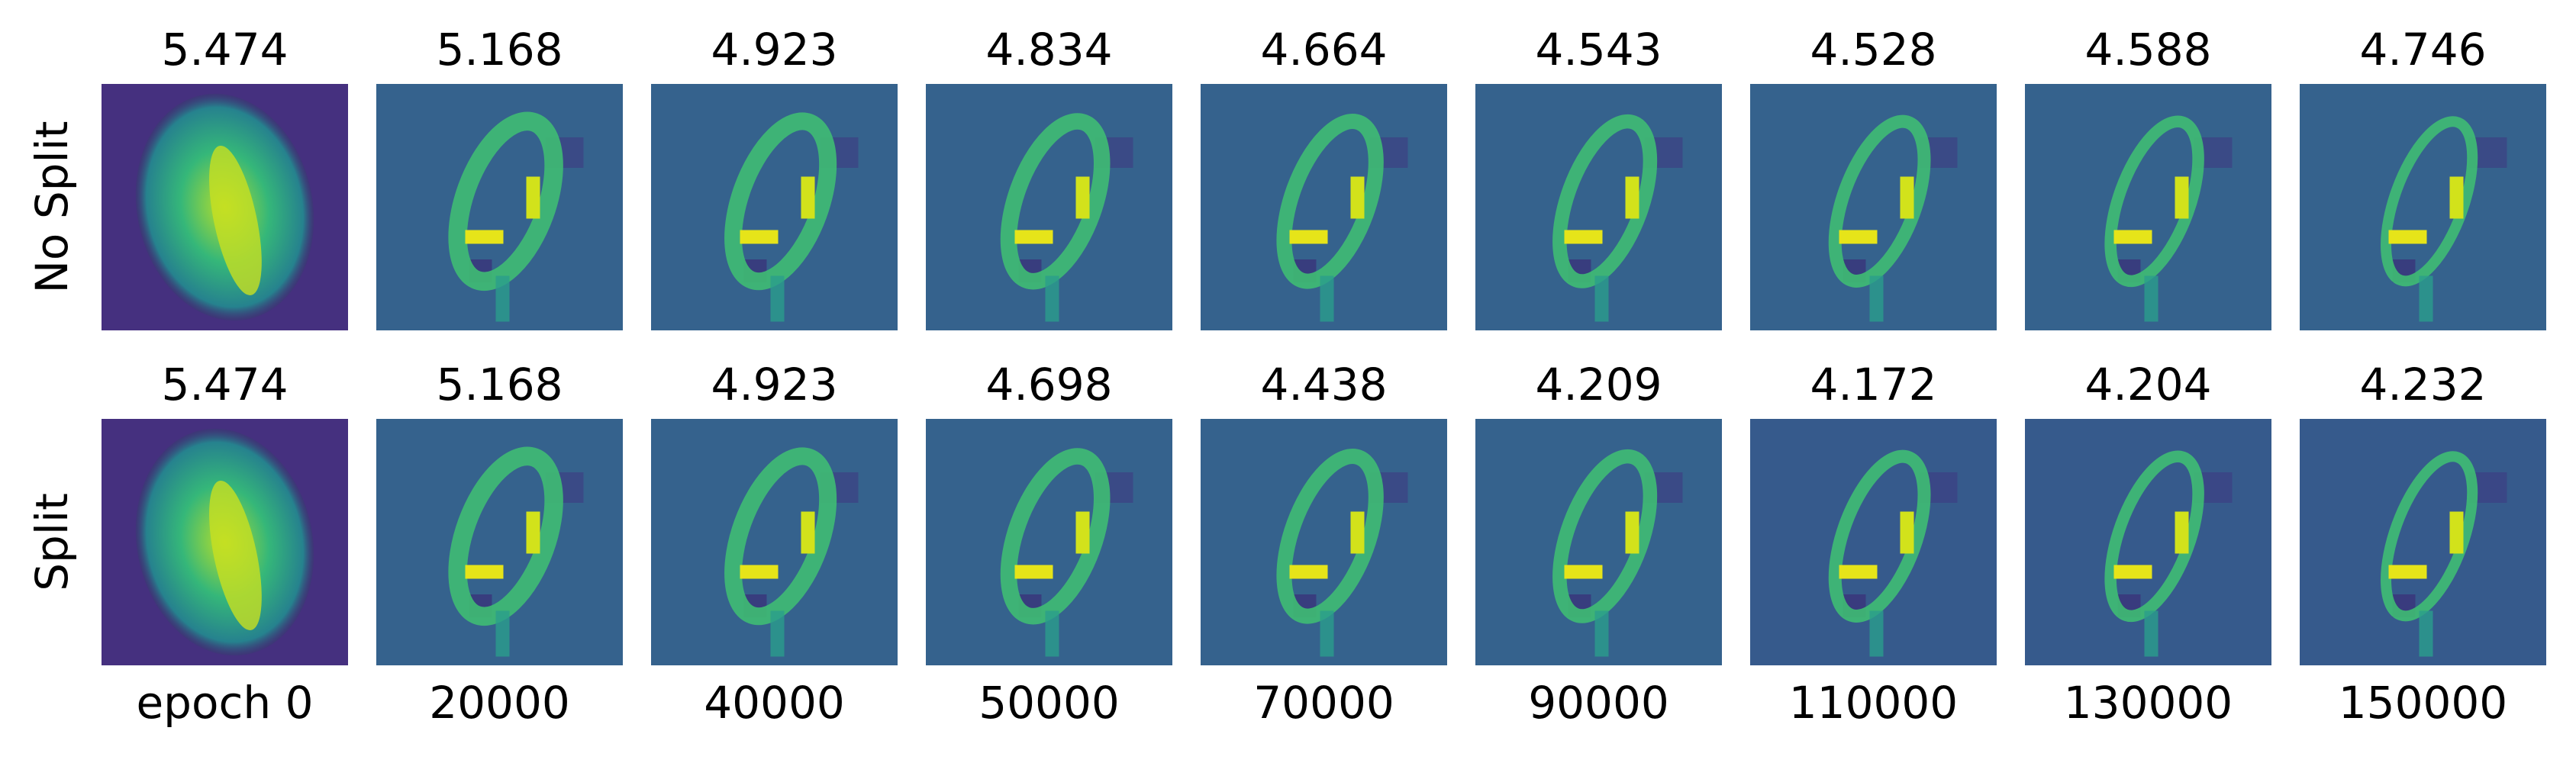 The width and height of the screenshot is (2576, 763). What do you see at coordinates (1324, 384) in the screenshot?
I see `panel-title: 4.438` at bounding box center [1324, 384].